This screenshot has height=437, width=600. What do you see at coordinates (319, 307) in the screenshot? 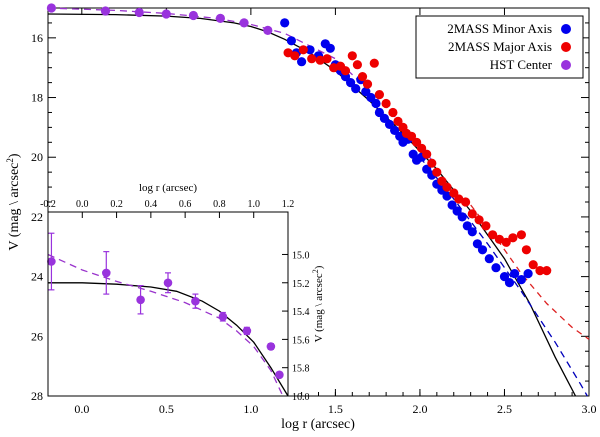
I see `inset-y-axis-label-text: V (mag \ arcsec` at bounding box center [319, 307].